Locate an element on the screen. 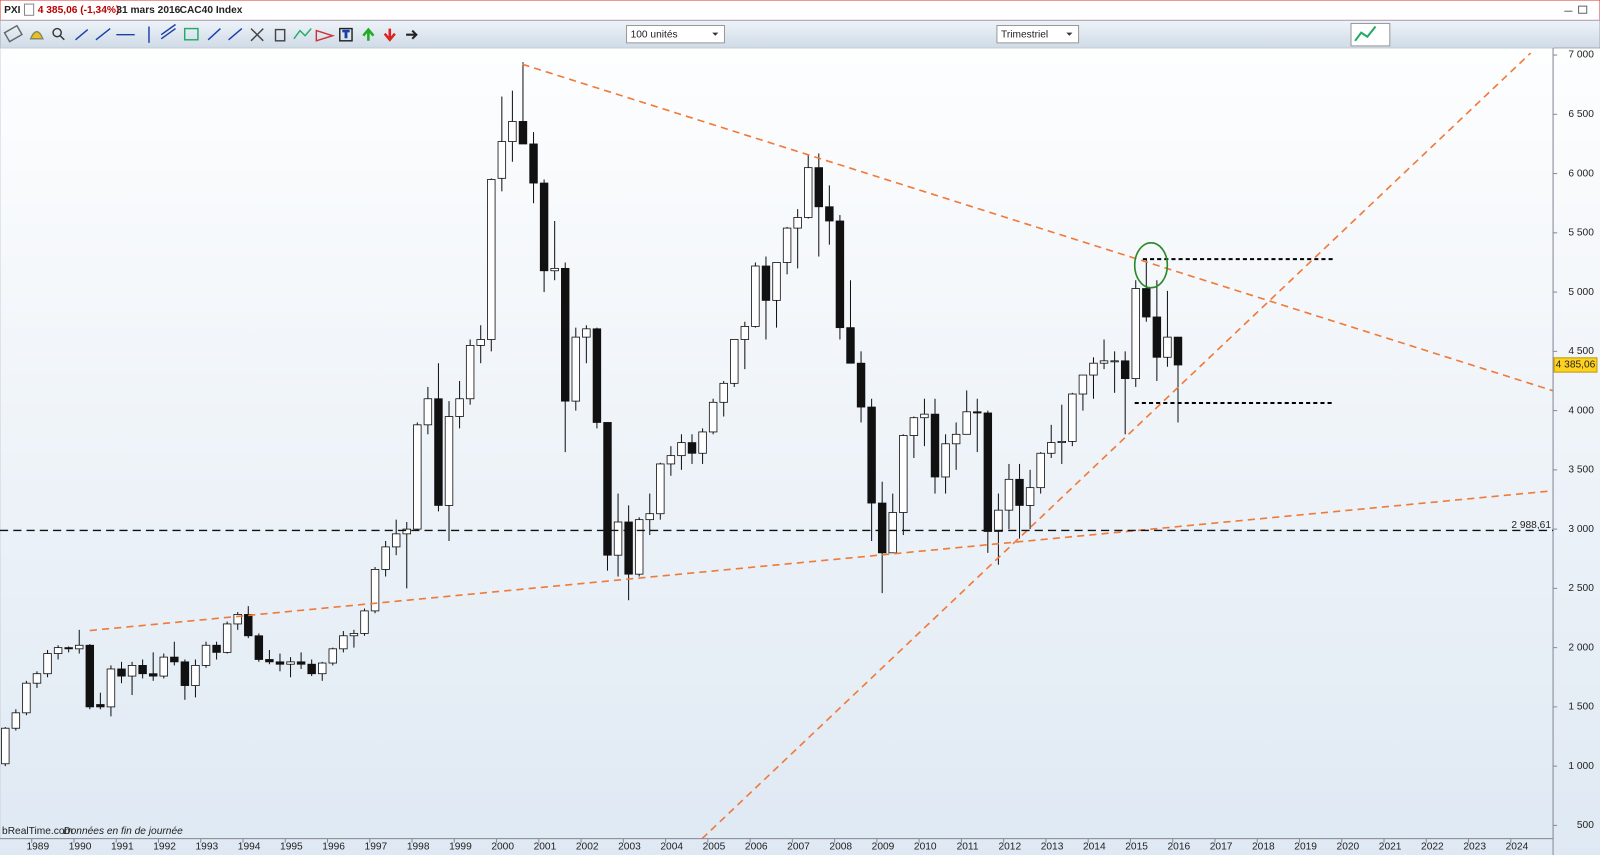  y-tick-label: 4 500 is located at coordinates (1581, 351).